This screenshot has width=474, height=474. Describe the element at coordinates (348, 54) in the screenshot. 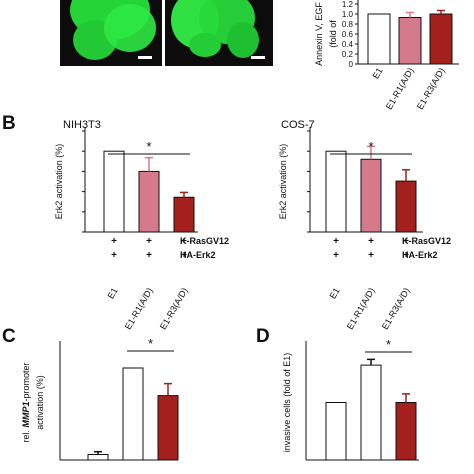

I see `A_right-y-tick-label: 0.2` at that location.